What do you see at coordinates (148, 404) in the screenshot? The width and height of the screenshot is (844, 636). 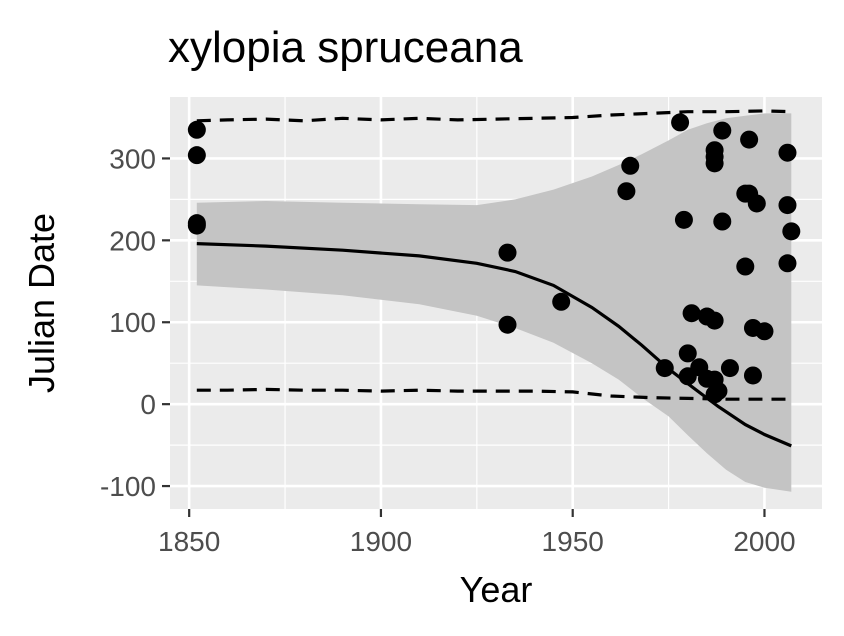 I see `y-tick-label: 0` at bounding box center [148, 404].